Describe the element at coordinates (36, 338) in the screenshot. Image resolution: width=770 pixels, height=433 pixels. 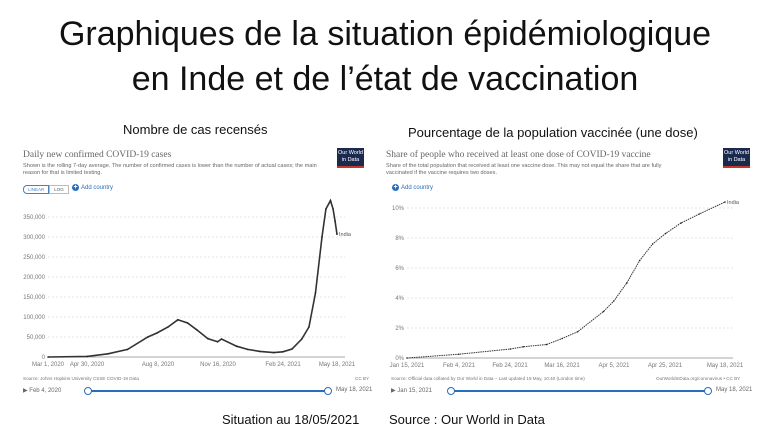
I see `y-tick-label: 50,000` at that location.